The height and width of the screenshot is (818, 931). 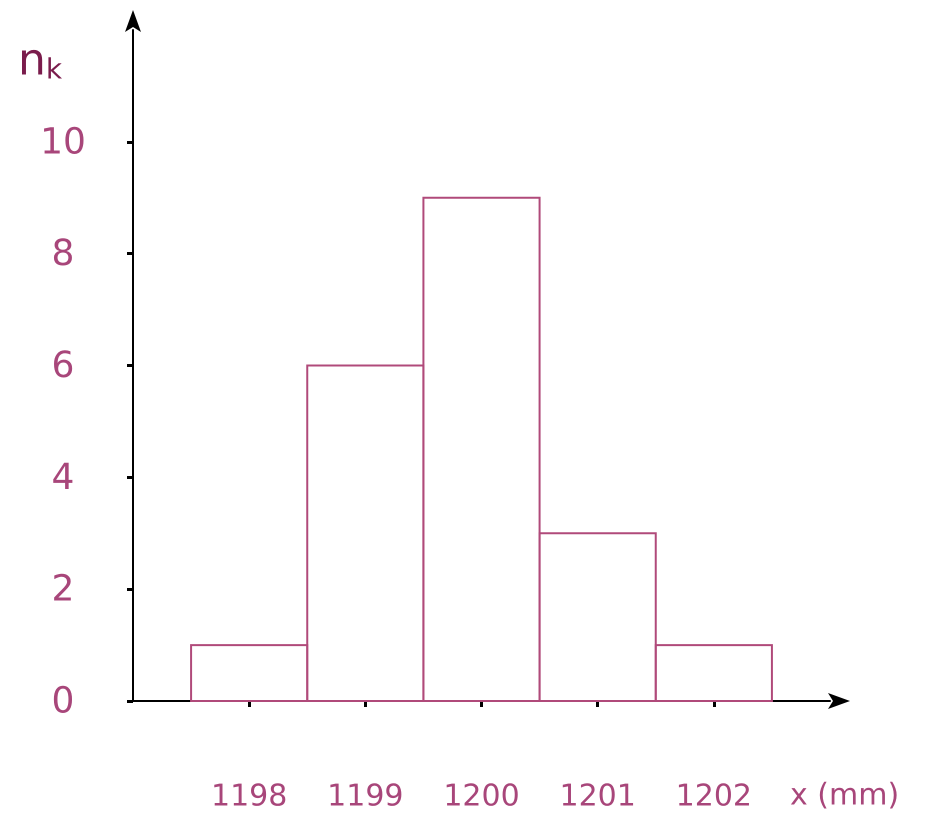 I want to click on y-tick-label: 6, so click(x=63, y=365).